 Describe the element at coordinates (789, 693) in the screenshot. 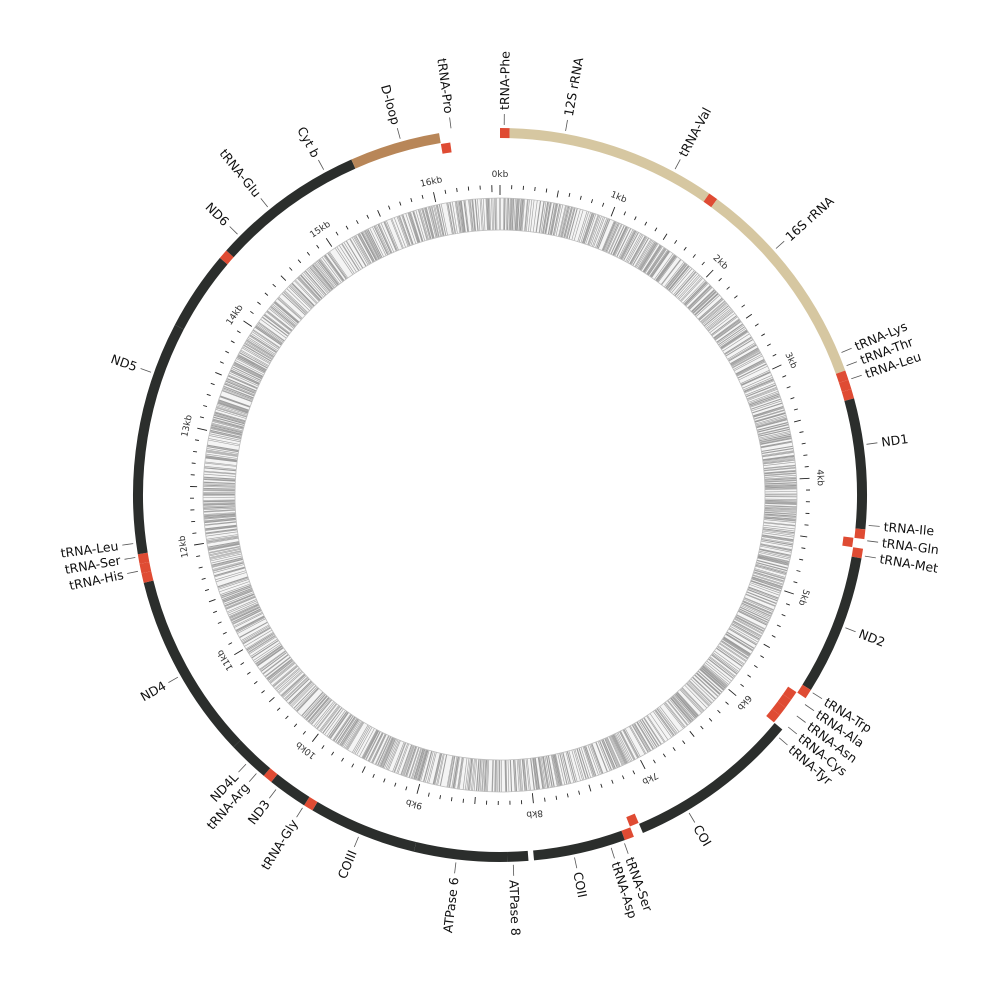

I see `gene-arc-trna-ala` at that location.